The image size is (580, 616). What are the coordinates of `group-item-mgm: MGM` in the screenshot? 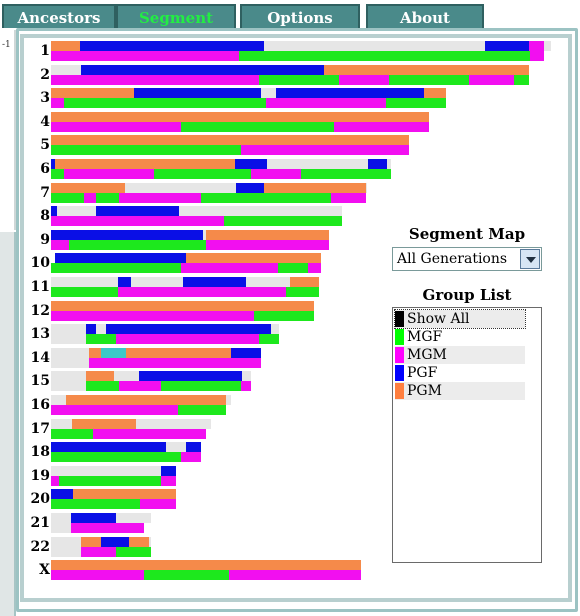 It's located at (460, 355).